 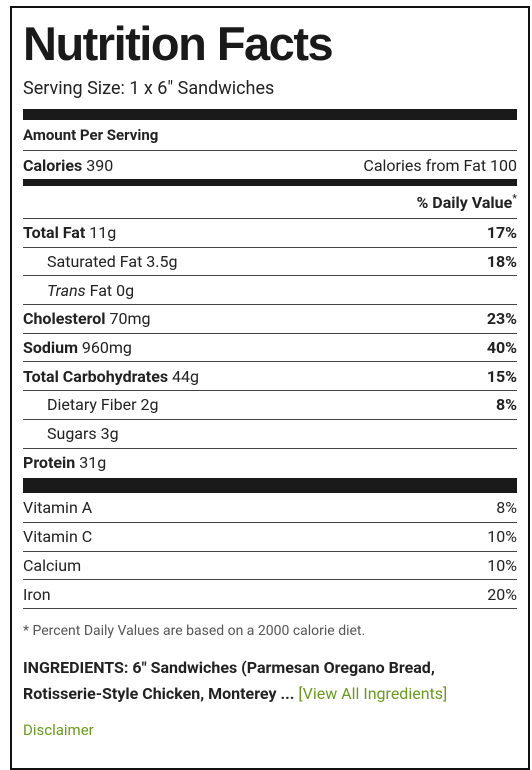 I want to click on amount-header: Amount Per Serving, so click(x=270, y=135).